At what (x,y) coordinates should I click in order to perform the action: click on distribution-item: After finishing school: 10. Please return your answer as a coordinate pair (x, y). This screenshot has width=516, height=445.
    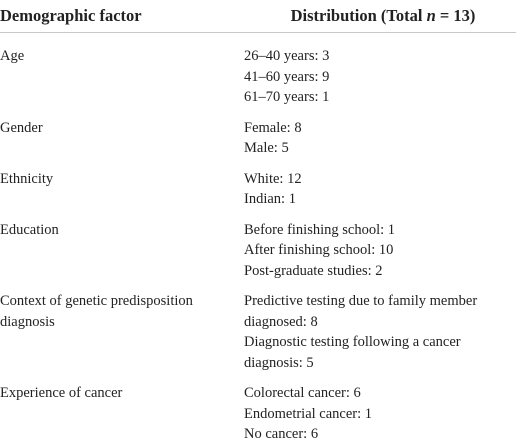
    Looking at the image, I should click on (319, 250).